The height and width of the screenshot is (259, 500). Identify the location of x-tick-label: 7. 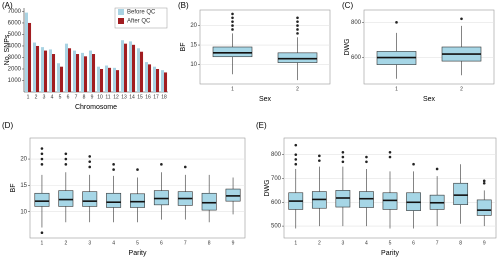
(185, 243).